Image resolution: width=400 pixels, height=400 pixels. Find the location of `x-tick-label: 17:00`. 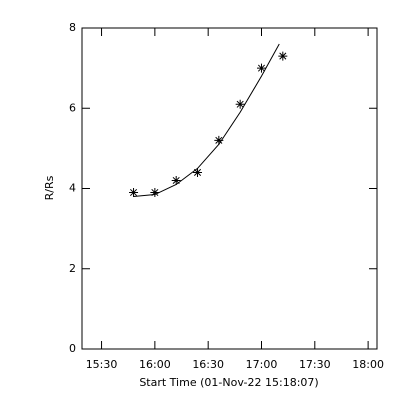

x-tick-label: 17:00 is located at coordinates (262, 364).